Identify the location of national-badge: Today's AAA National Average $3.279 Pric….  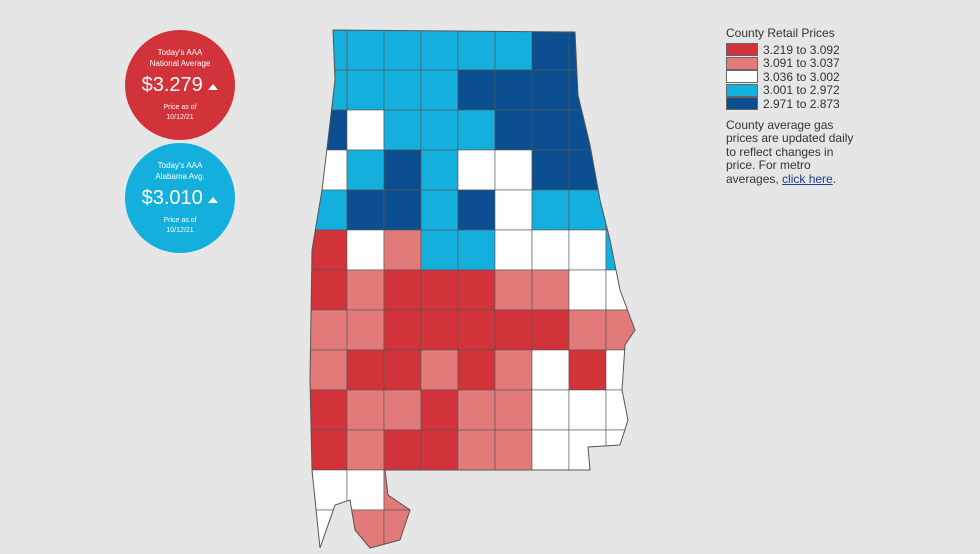
(180, 85).